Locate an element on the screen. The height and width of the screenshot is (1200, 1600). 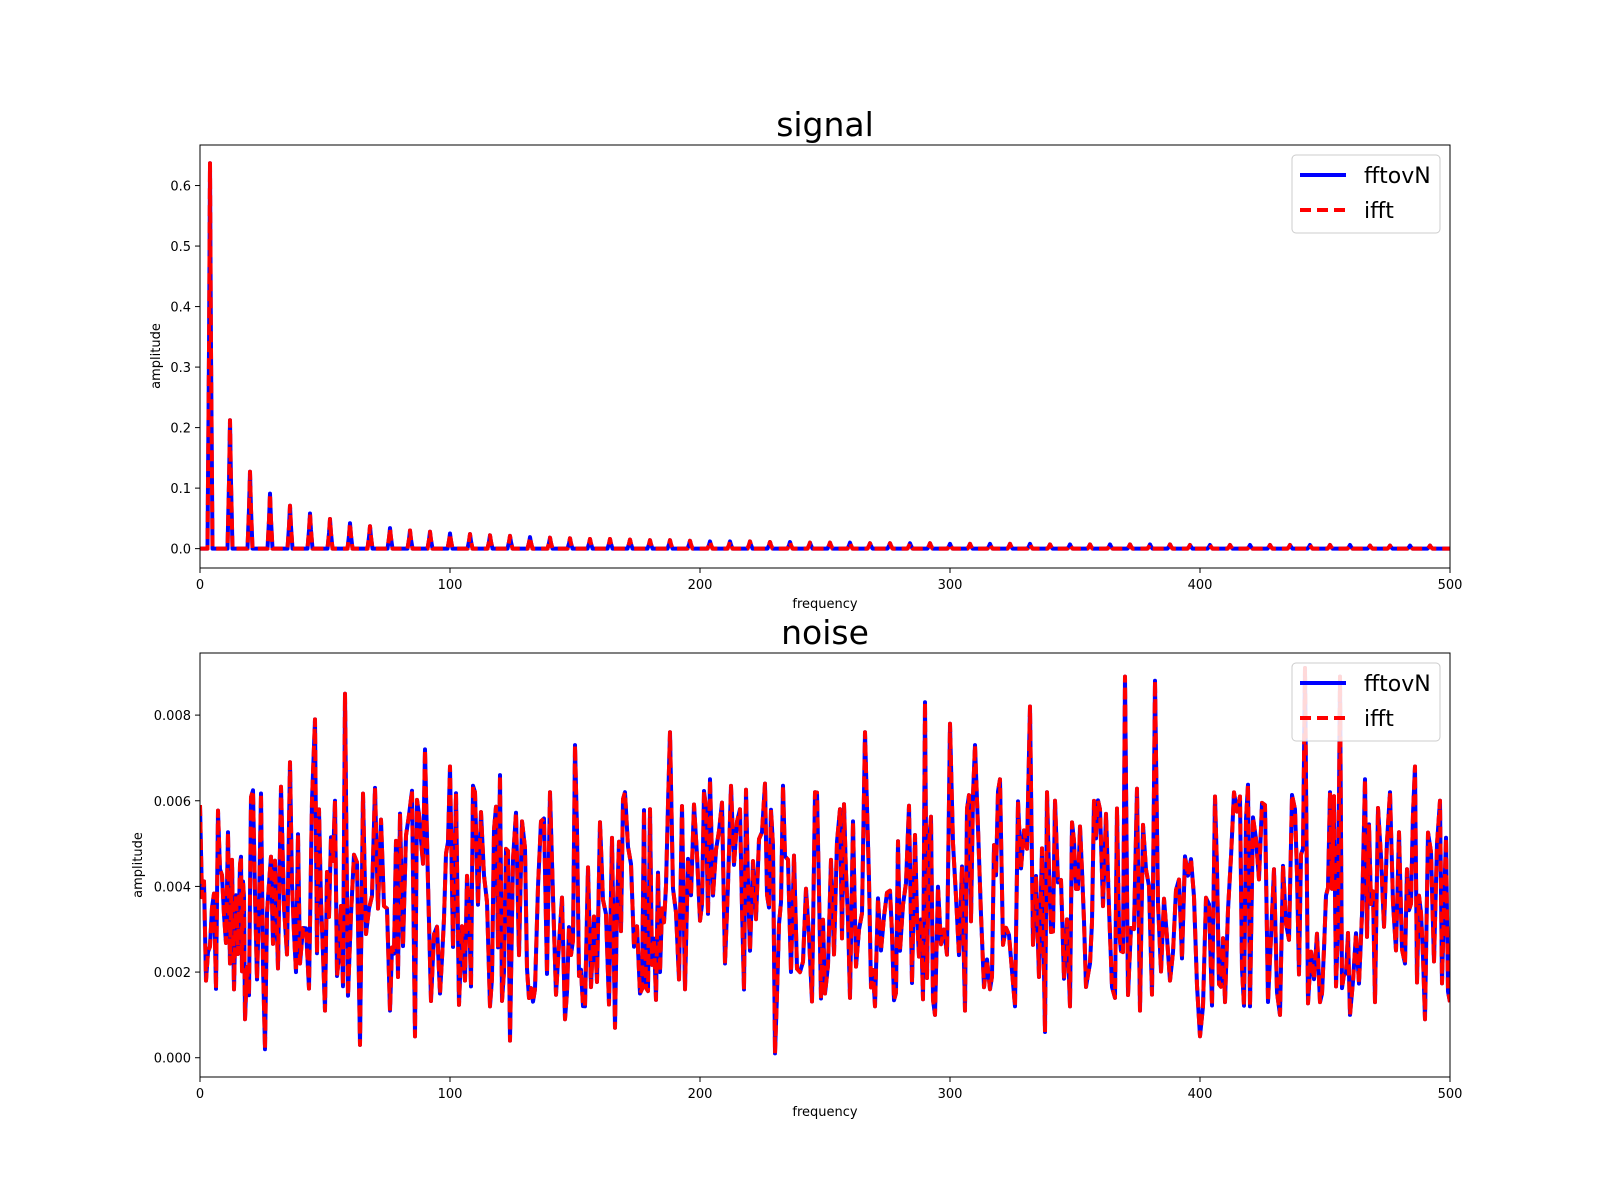
signal-y-tick-label: 0.0 is located at coordinates (180, 550).